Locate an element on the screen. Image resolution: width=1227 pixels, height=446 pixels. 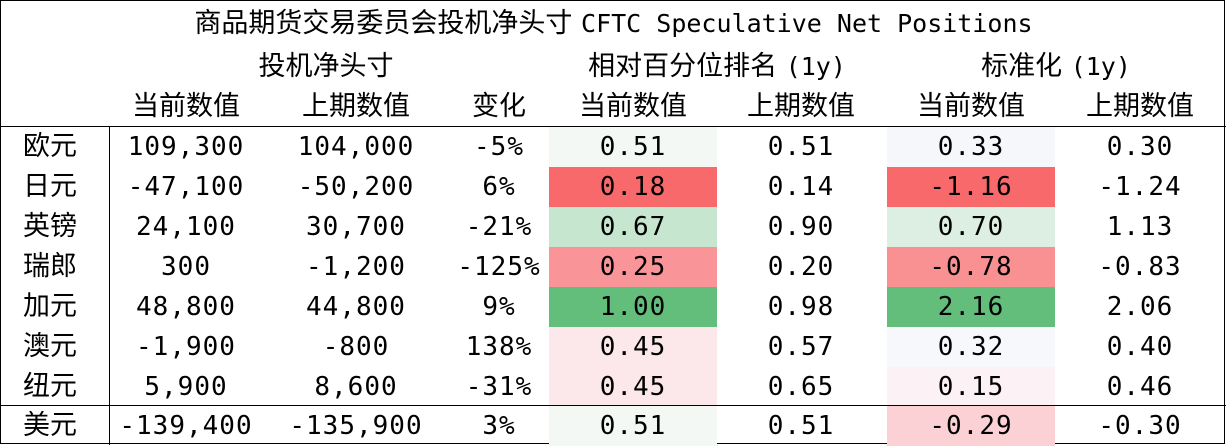
cell-z-cur: -0.78 is located at coordinates (971, 267).